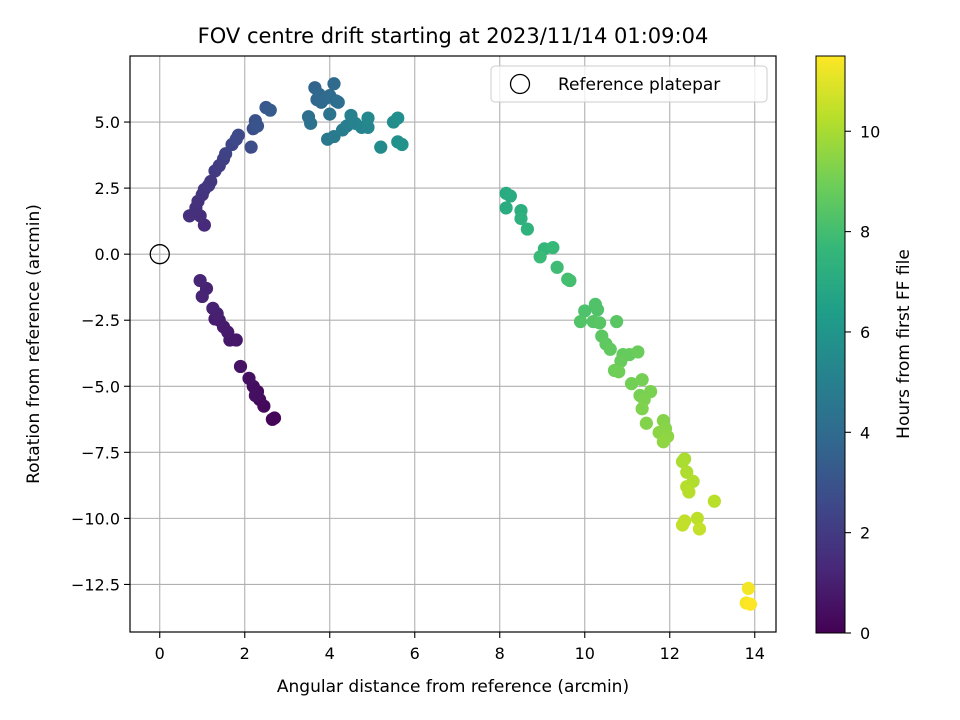 This screenshot has width=960, height=720. I want to click on x-tick-label: 6, so click(415, 653).